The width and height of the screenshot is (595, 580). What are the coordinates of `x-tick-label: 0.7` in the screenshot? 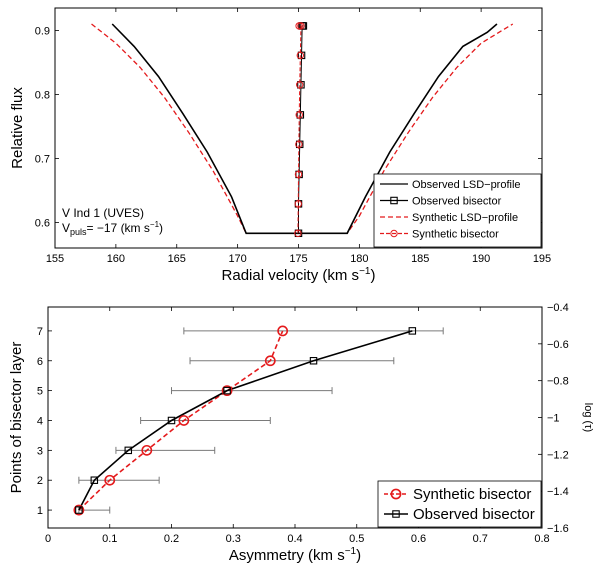 It's located at (480, 539).